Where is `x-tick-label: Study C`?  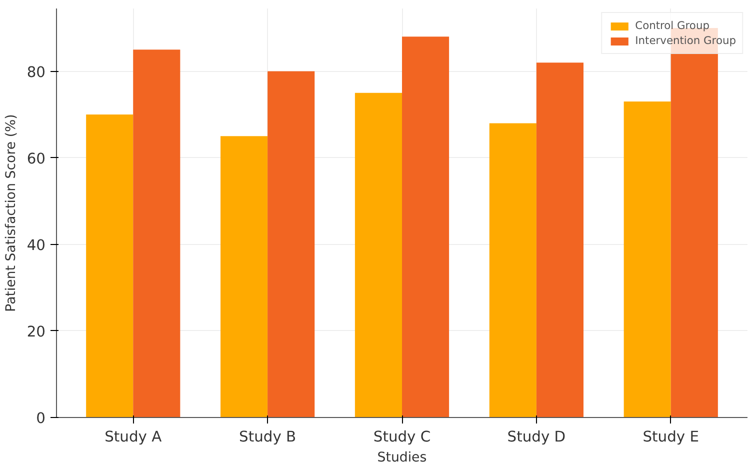 x-tick-label: Study C is located at coordinates (402, 437).